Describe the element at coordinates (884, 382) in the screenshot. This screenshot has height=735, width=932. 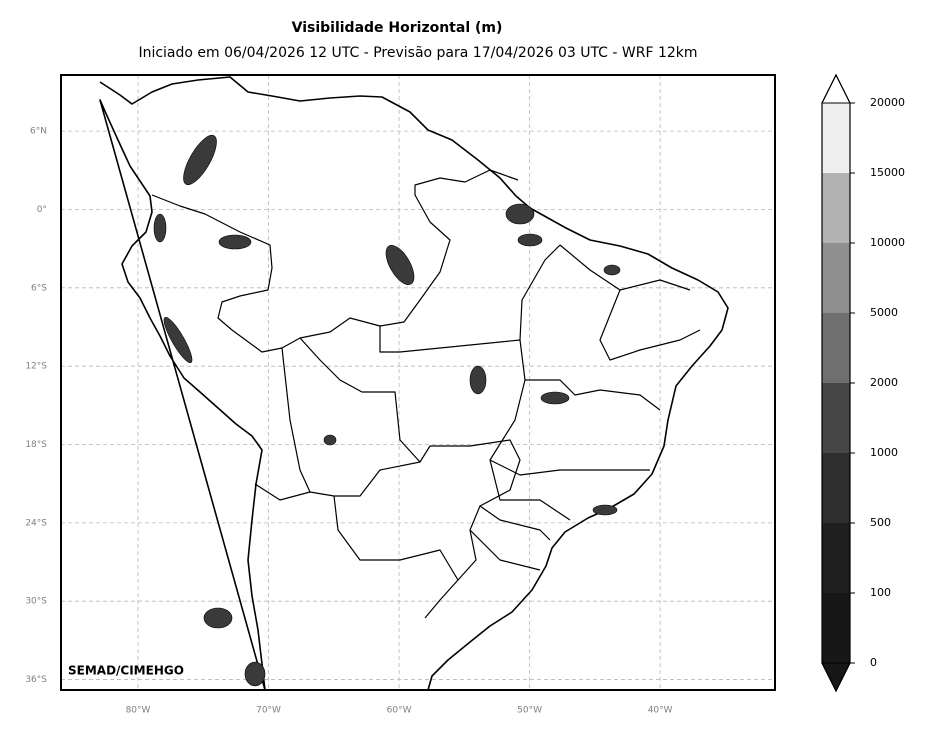
I see `colorbar-label: 2000` at that location.